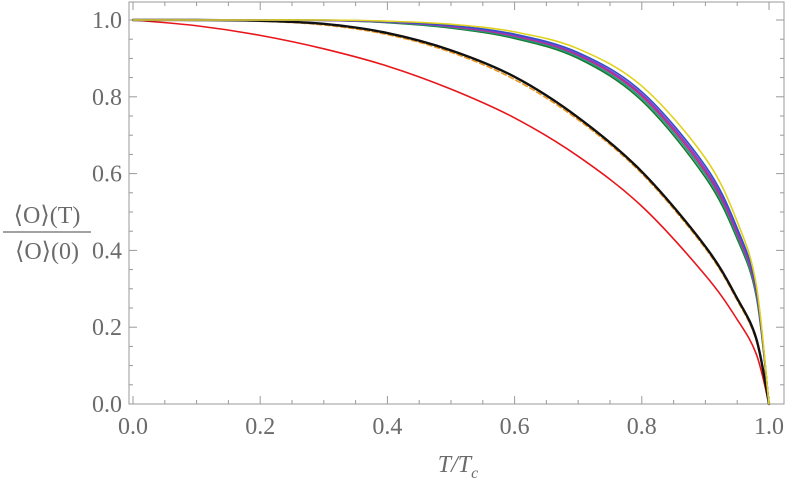  I want to click on y-tick-label: 0.6, so click(107, 175).